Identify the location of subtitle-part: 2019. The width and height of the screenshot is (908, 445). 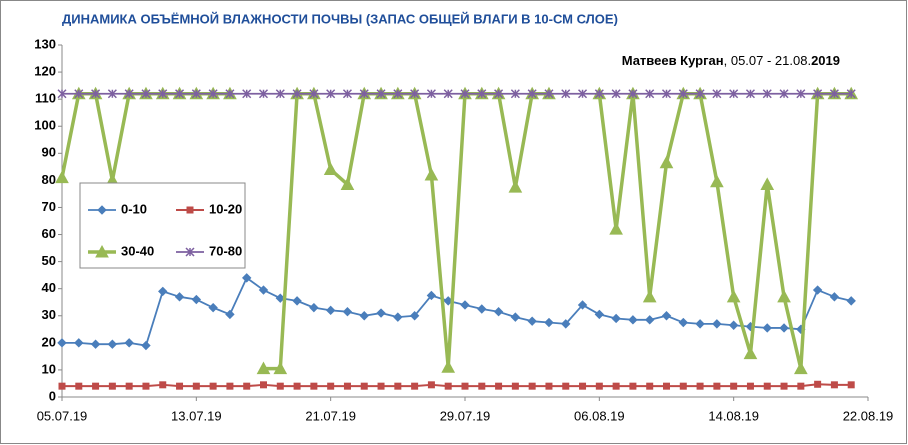
(825, 60).